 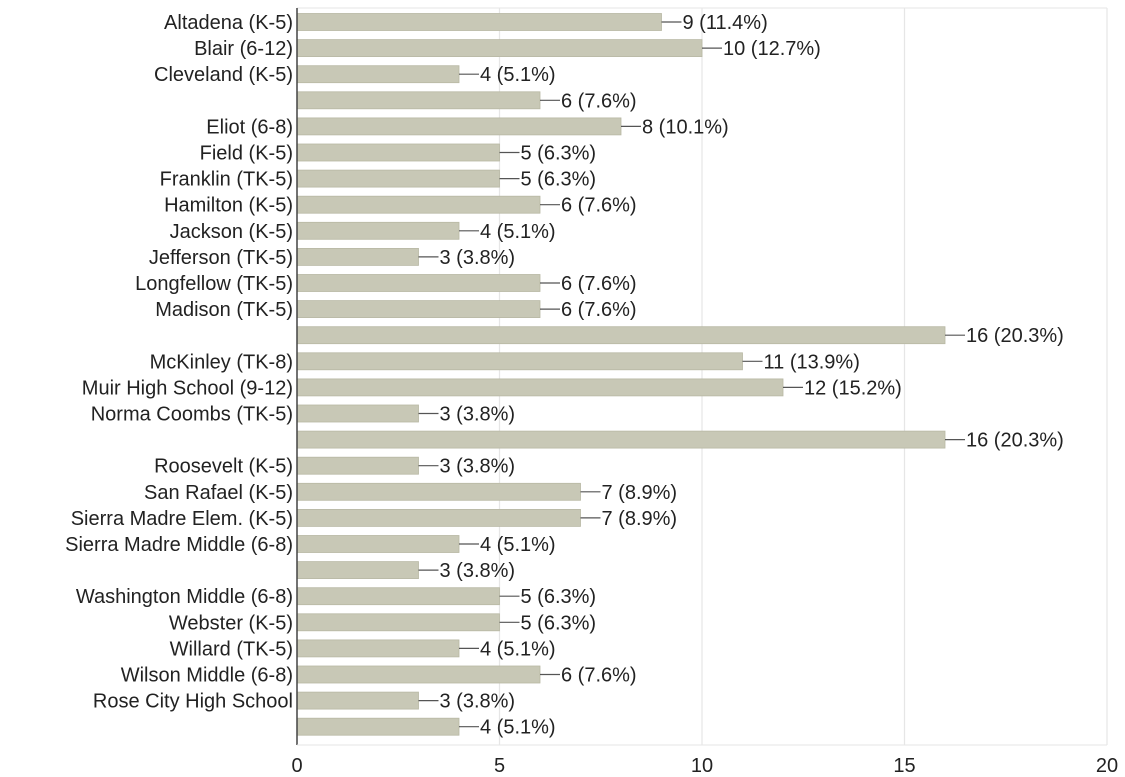 What do you see at coordinates (231, 649) in the screenshot?
I see `category-label: Willard (TK-5)` at bounding box center [231, 649].